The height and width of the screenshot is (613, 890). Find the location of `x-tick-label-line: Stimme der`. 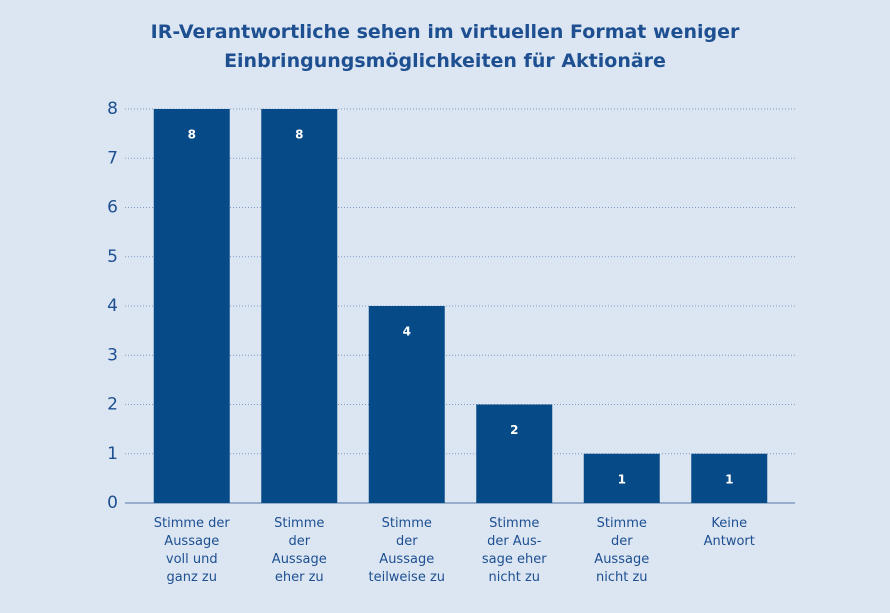

x-tick-label-line: Stimme der is located at coordinates (192, 523).